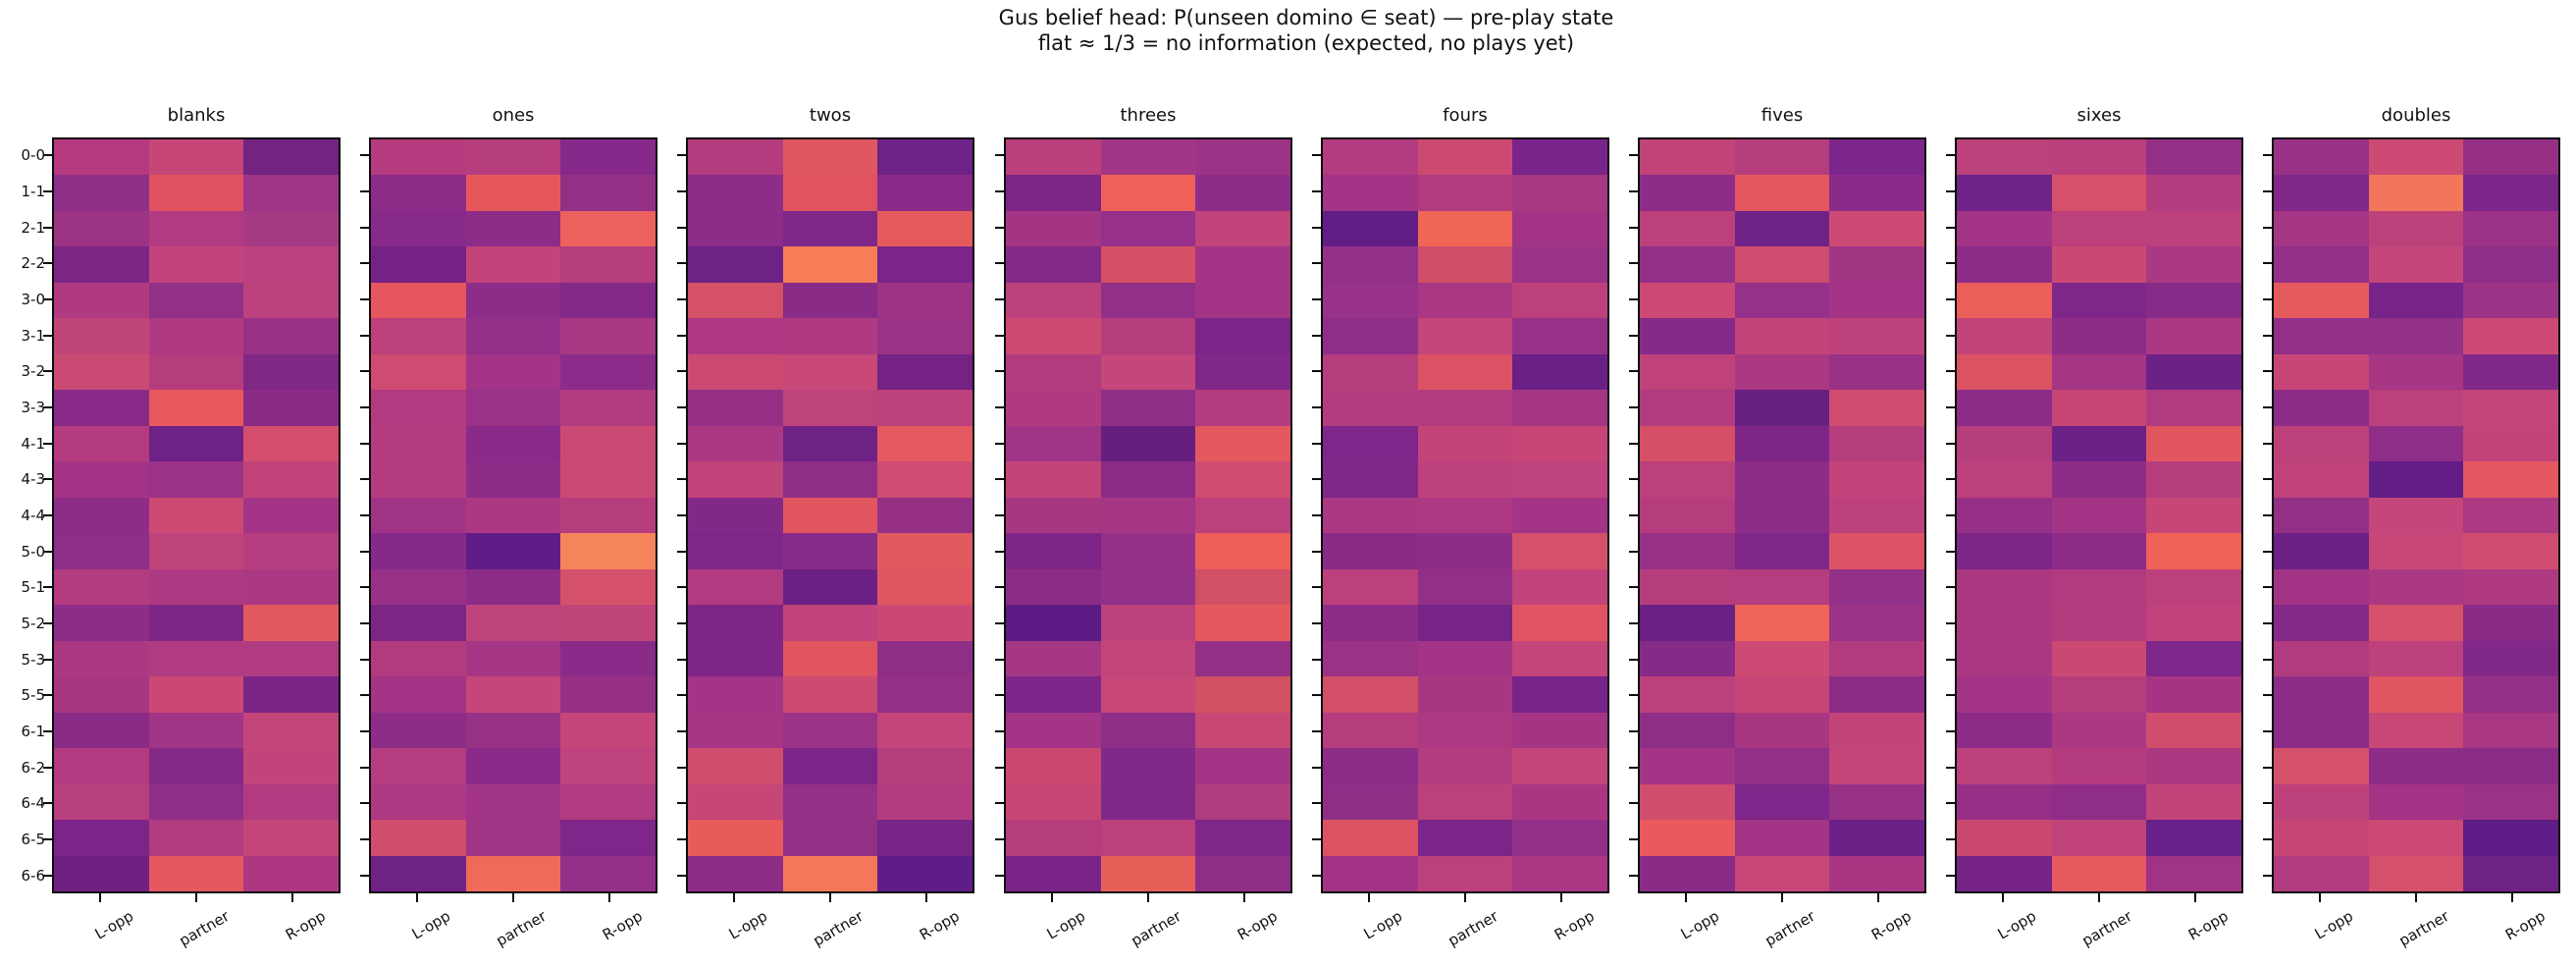 The image size is (2576, 967). Describe the element at coordinates (2416, 300) in the screenshot. I see `heatmap-cell-3-0-partner` at that location.